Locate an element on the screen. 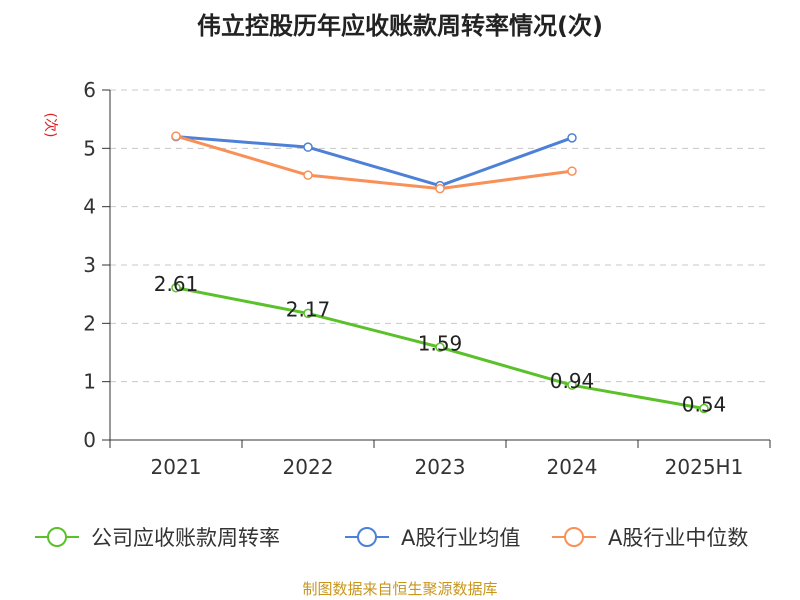 The height and width of the screenshot is (600, 800). x-tick-label: 2022 is located at coordinates (308, 467).